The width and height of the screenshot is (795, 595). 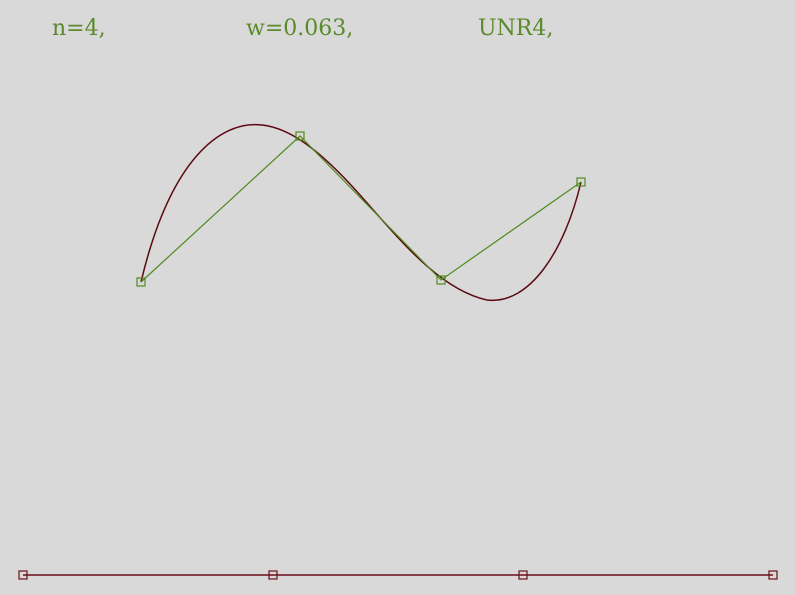 What do you see at coordinates (79, 28) in the screenshot?
I see `n-label: n=4,` at bounding box center [79, 28].